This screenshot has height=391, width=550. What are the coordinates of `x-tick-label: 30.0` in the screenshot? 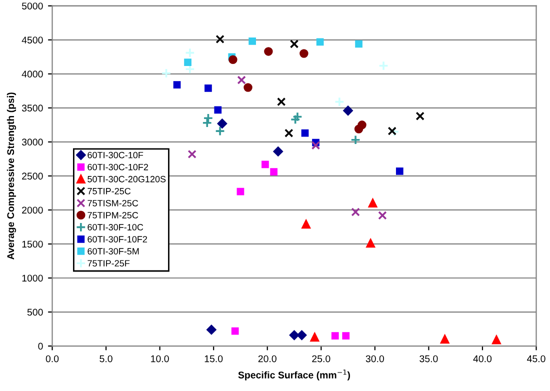 It's located at (375, 358).